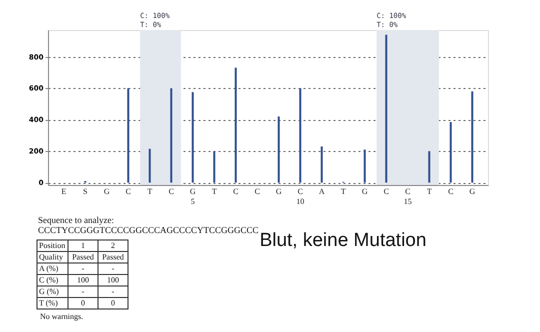 This screenshot has height=332, width=540. What do you see at coordinates (300, 196) in the screenshot?
I see `x-tick-label: C 10` at bounding box center [300, 196].